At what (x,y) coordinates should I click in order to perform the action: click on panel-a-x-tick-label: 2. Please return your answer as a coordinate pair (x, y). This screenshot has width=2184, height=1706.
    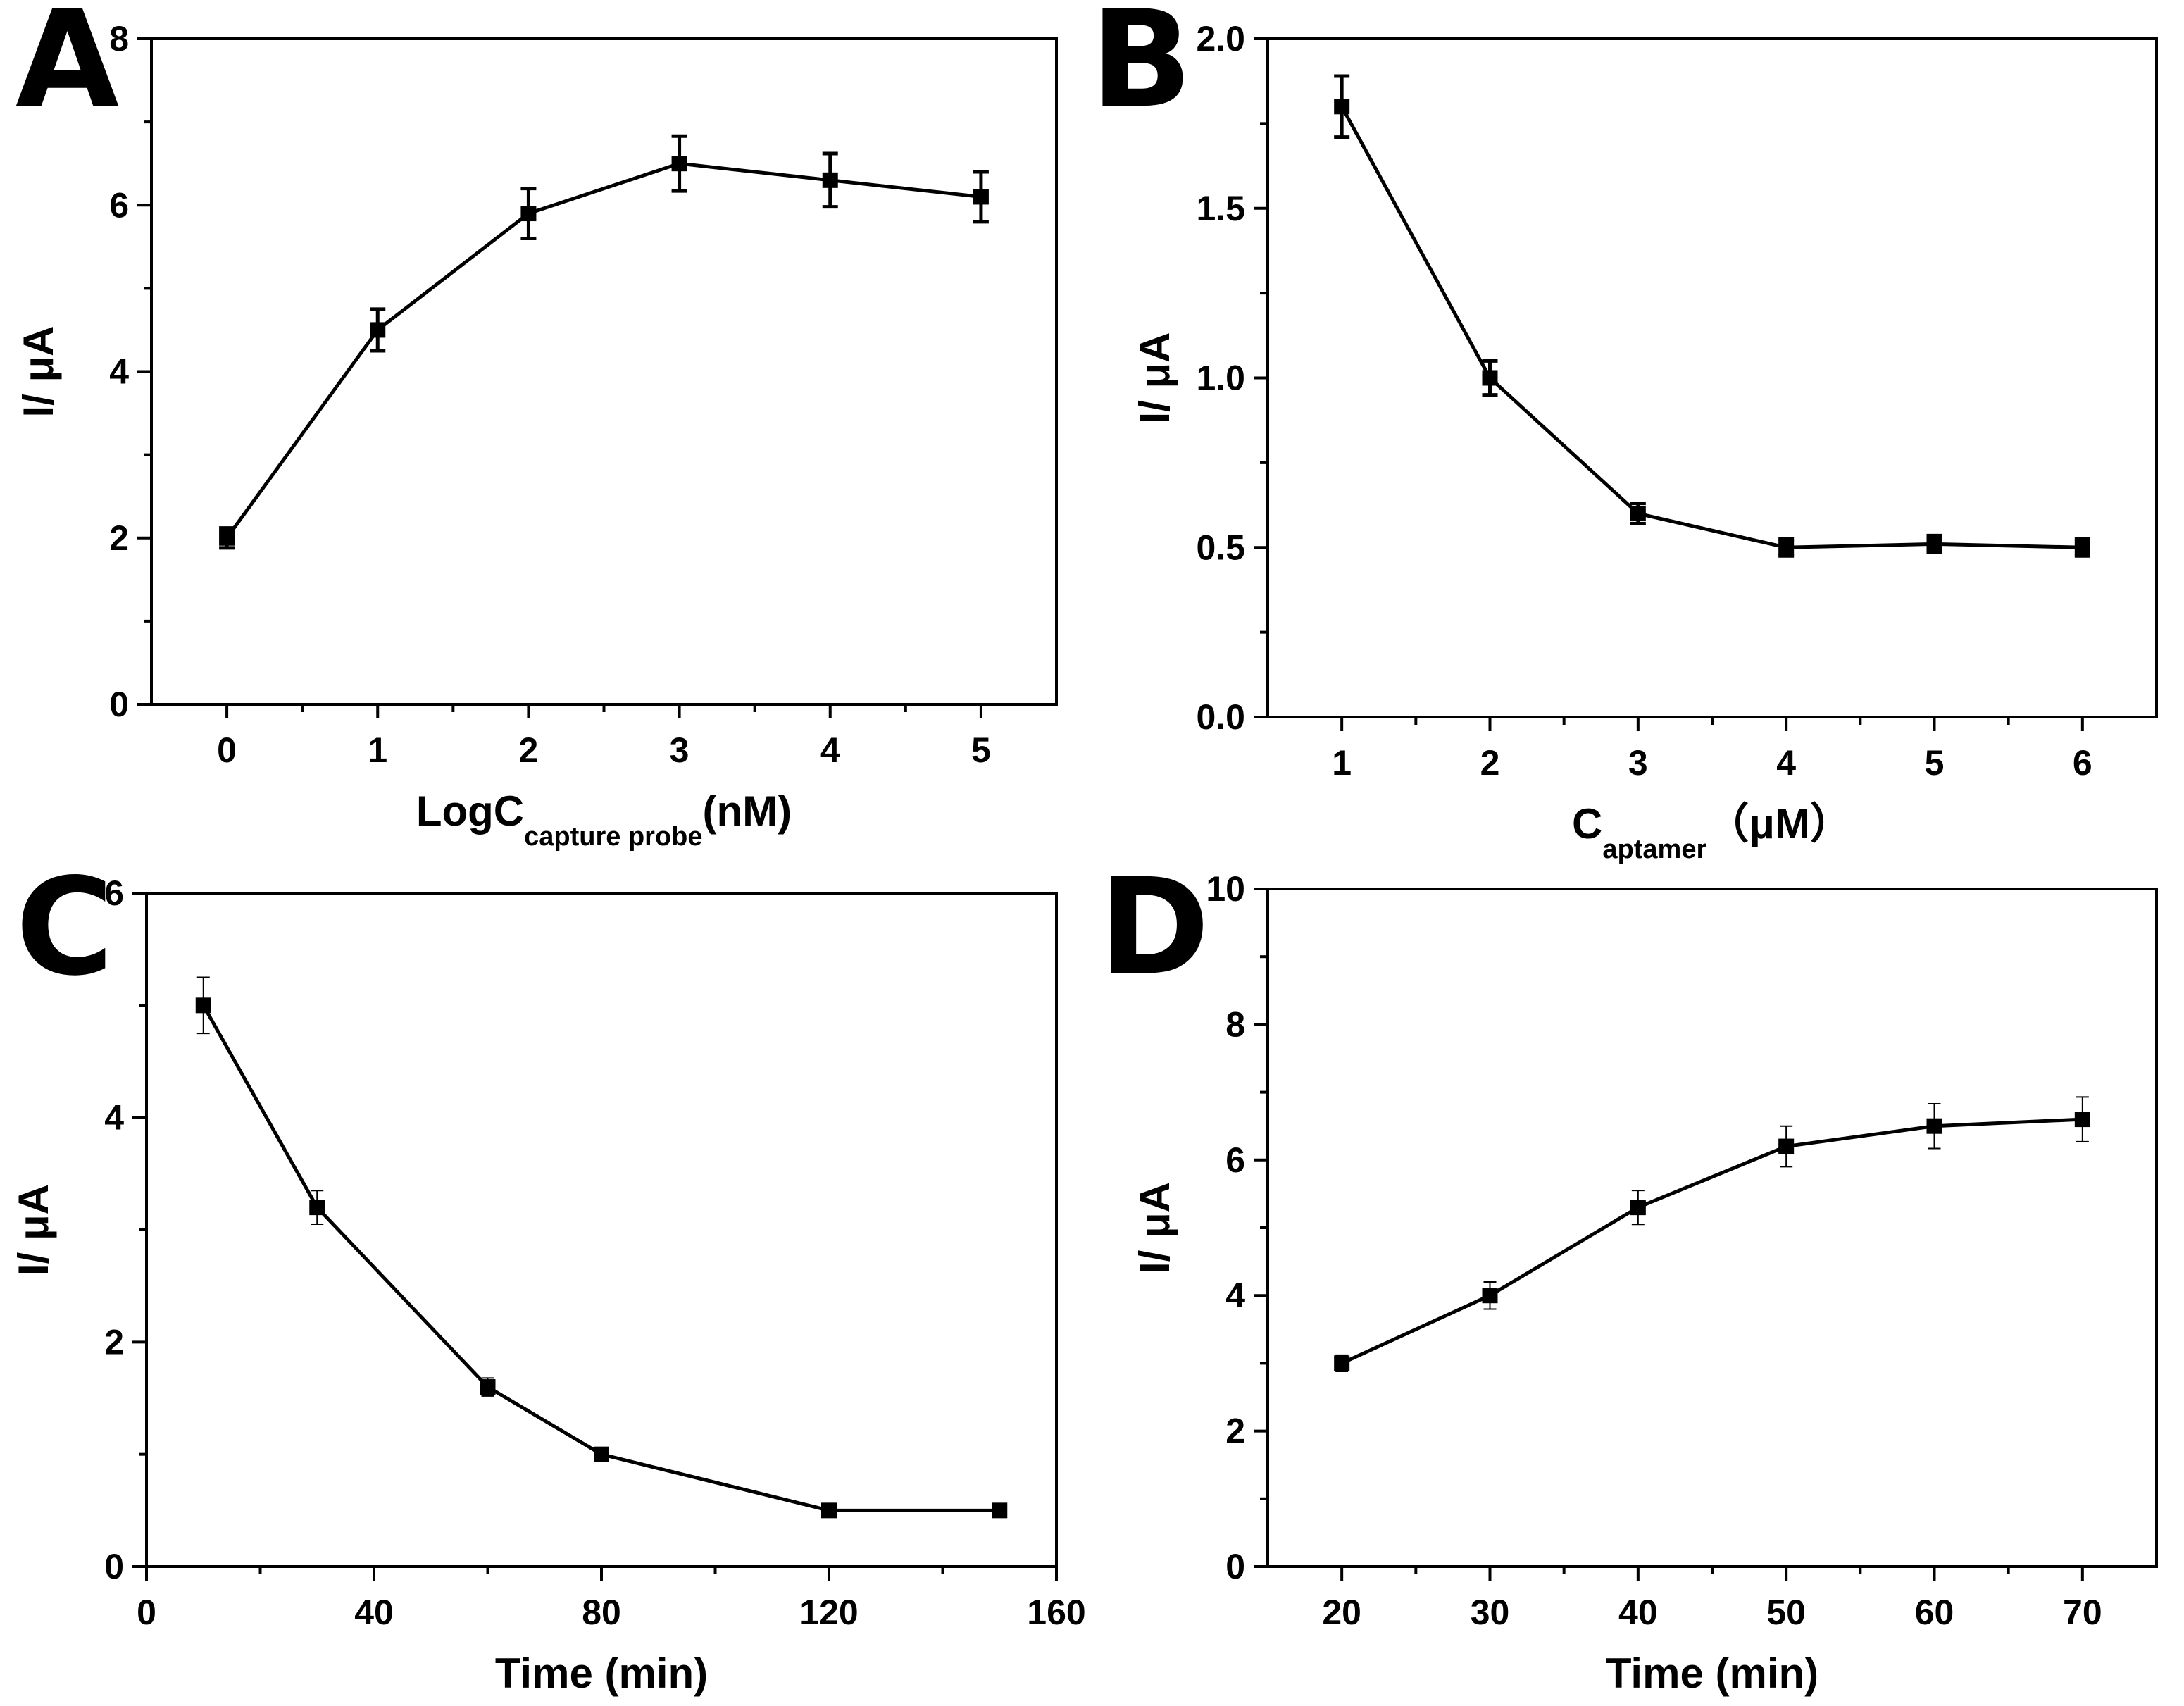
    Looking at the image, I should click on (529, 750).